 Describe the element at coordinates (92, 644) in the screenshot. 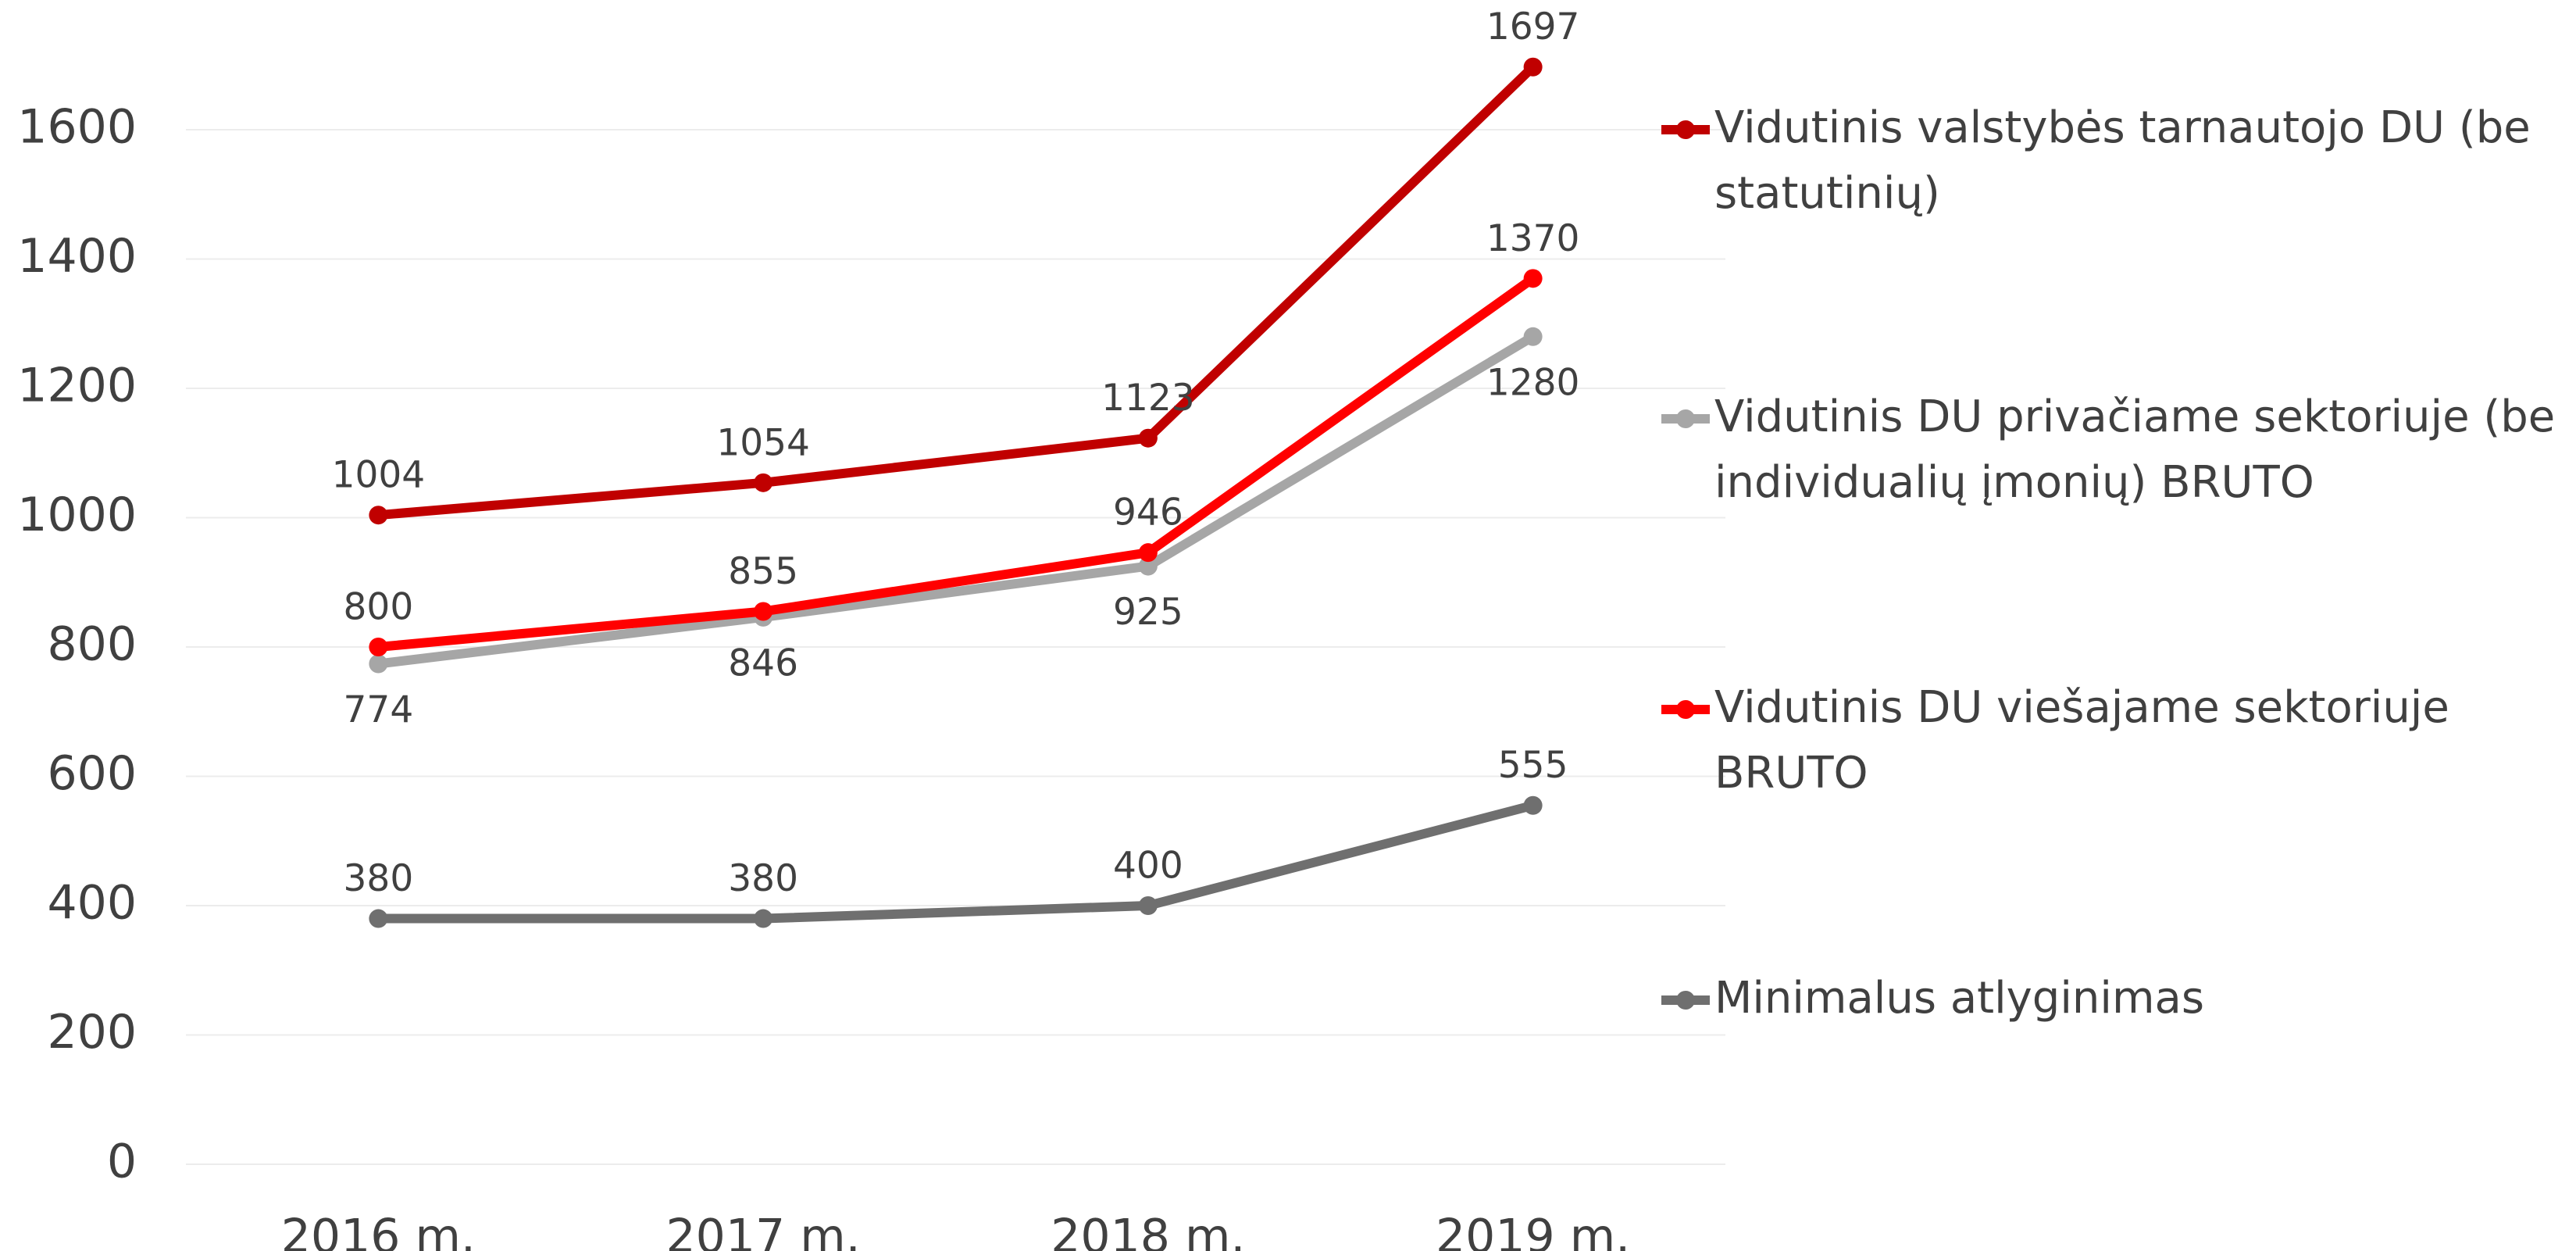

I see `y-tick-label: 800` at that location.